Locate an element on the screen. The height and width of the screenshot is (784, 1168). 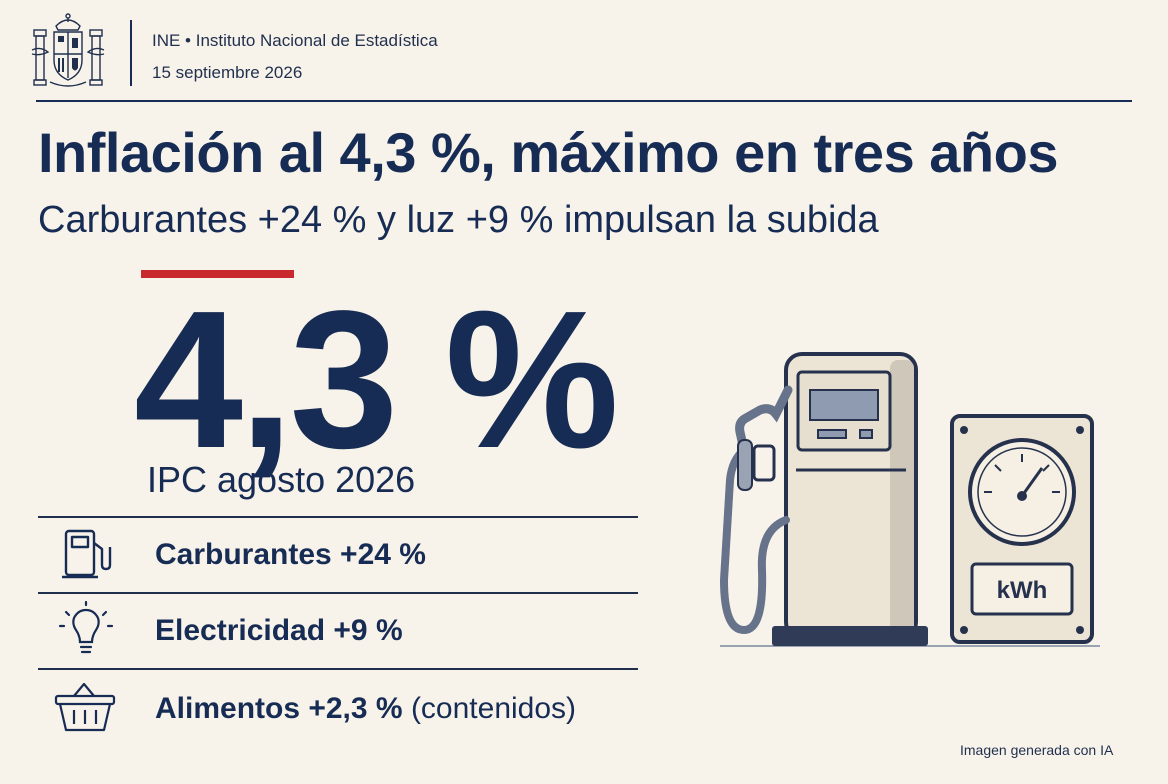
key-figure-label: IPC agosto 2026 is located at coordinates (281, 479).